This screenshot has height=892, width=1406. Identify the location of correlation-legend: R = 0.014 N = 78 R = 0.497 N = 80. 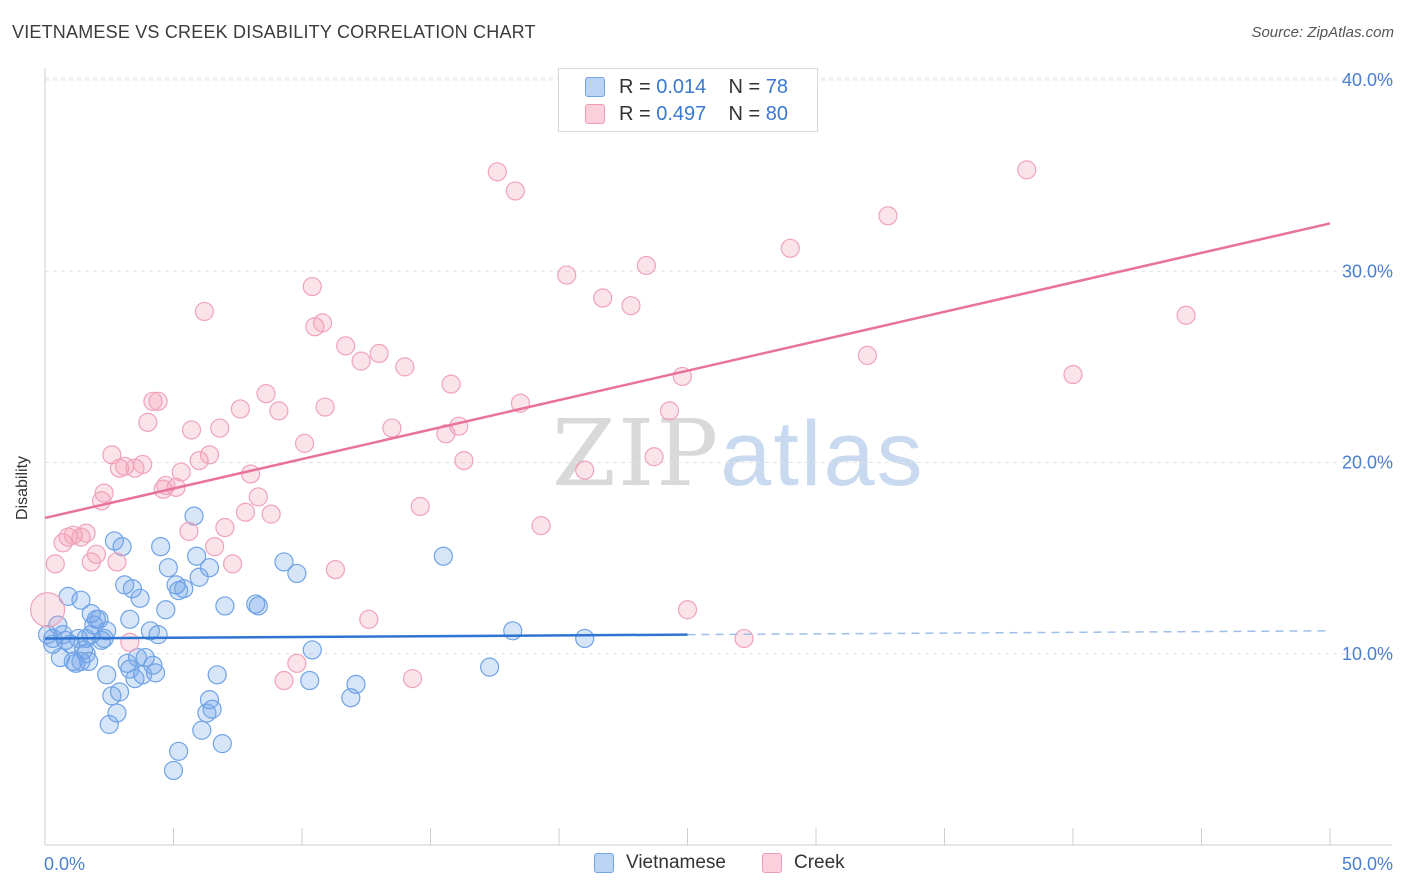
(688, 100).